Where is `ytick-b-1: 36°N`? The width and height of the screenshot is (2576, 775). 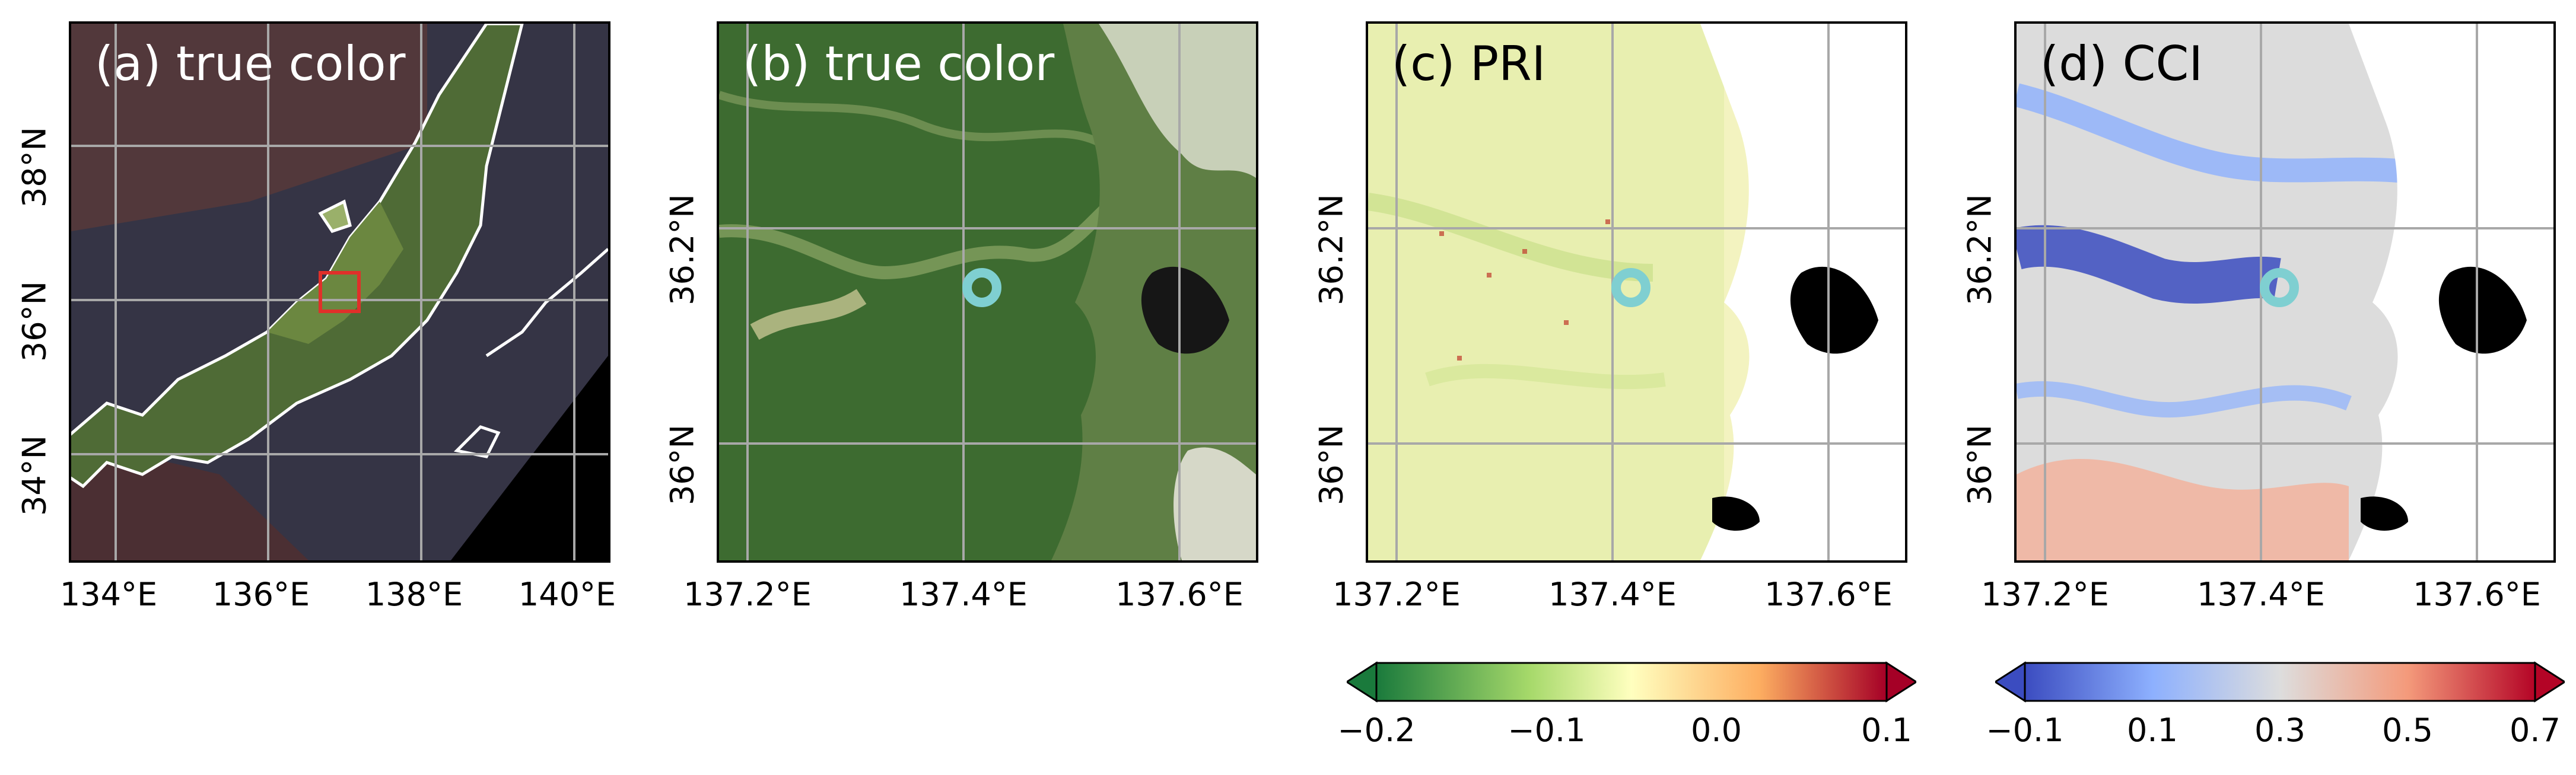
ytick-b-1: 36°N is located at coordinates (682, 465).